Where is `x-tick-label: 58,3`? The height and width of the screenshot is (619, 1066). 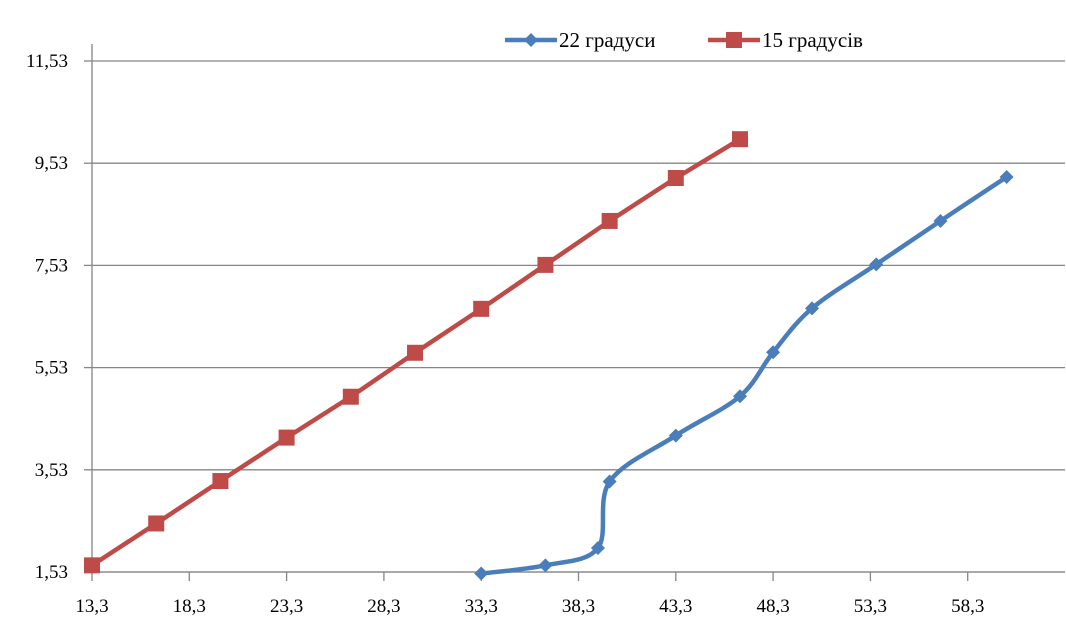 x-tick-label: 58,3 is located at coordinates (967, 606).